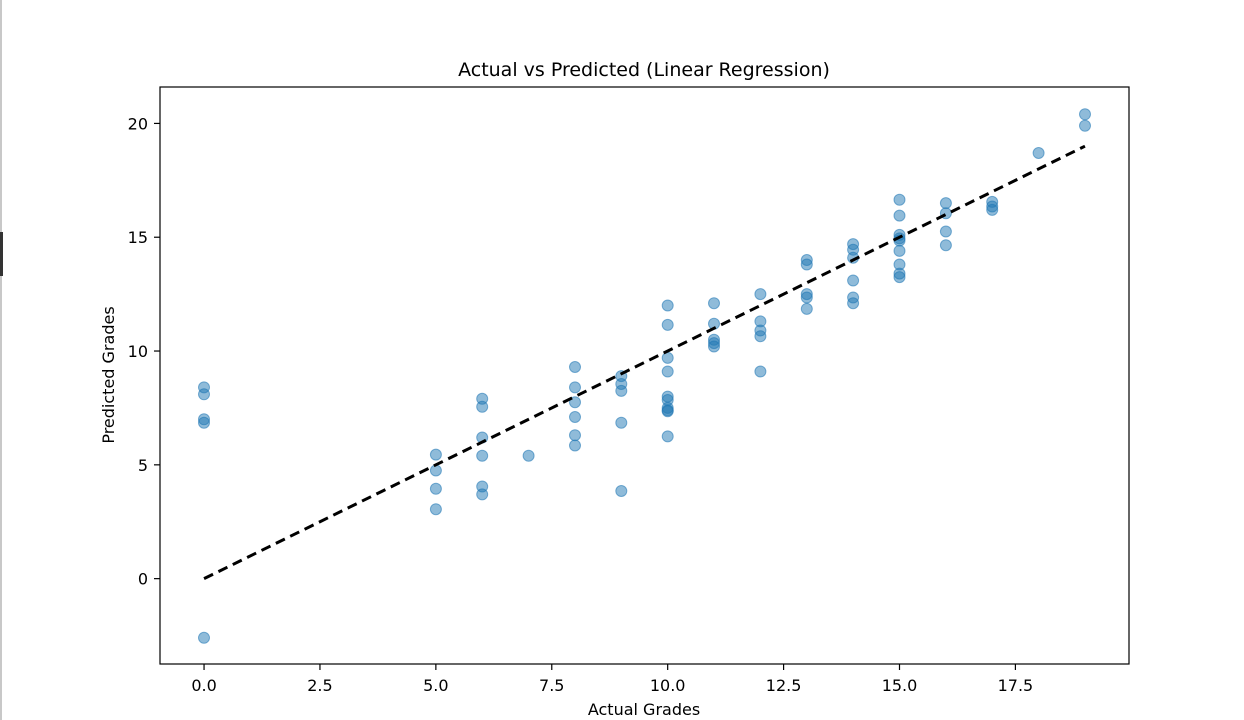 Image resolution: width=1244 pixels, height=720 pixels. What do you see at coordinates (900, 685) in the screenshot?
I see `x-tick-label: 15.0` at bounding box center [900, 685].